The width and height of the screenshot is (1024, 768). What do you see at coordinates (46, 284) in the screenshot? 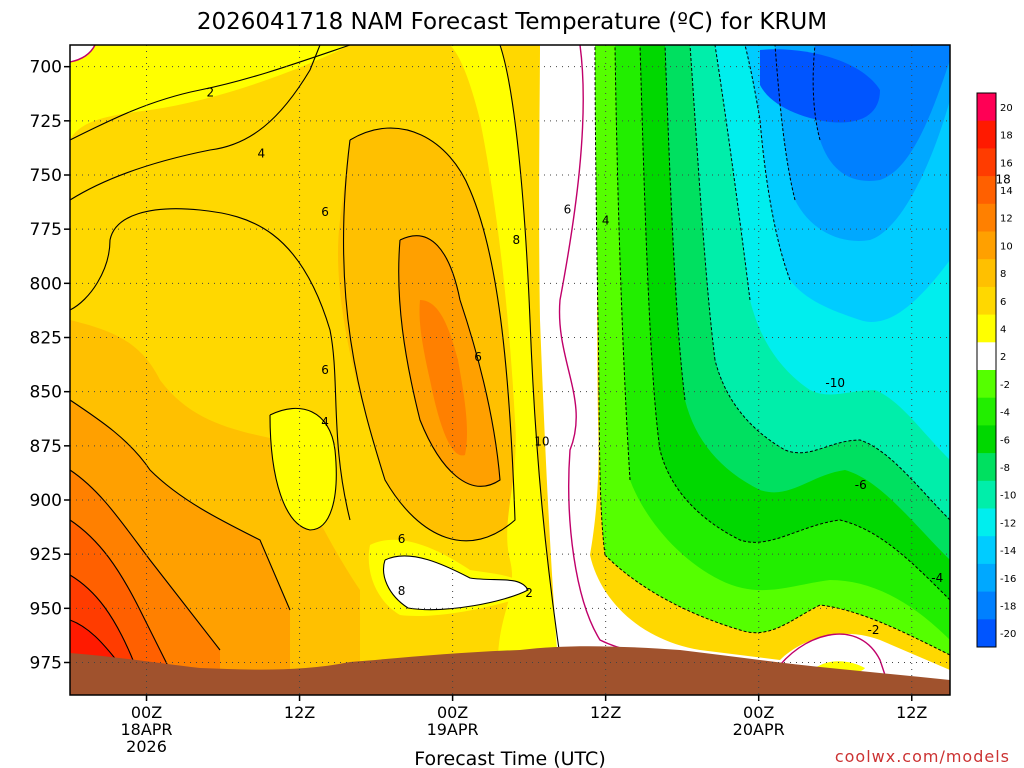
I see `y-tick-label: 800` at bounding box center [46, 284].